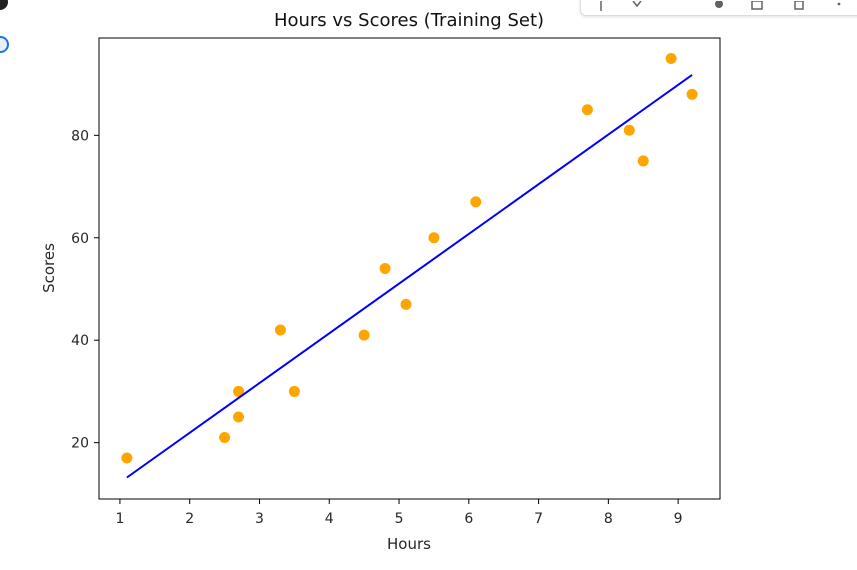 This screenshot has width=857, height=570. What do you see at coordinates (678, 519) in the screenshot?
I see `x-tick-label: 9` at bounding box center [678, 519].